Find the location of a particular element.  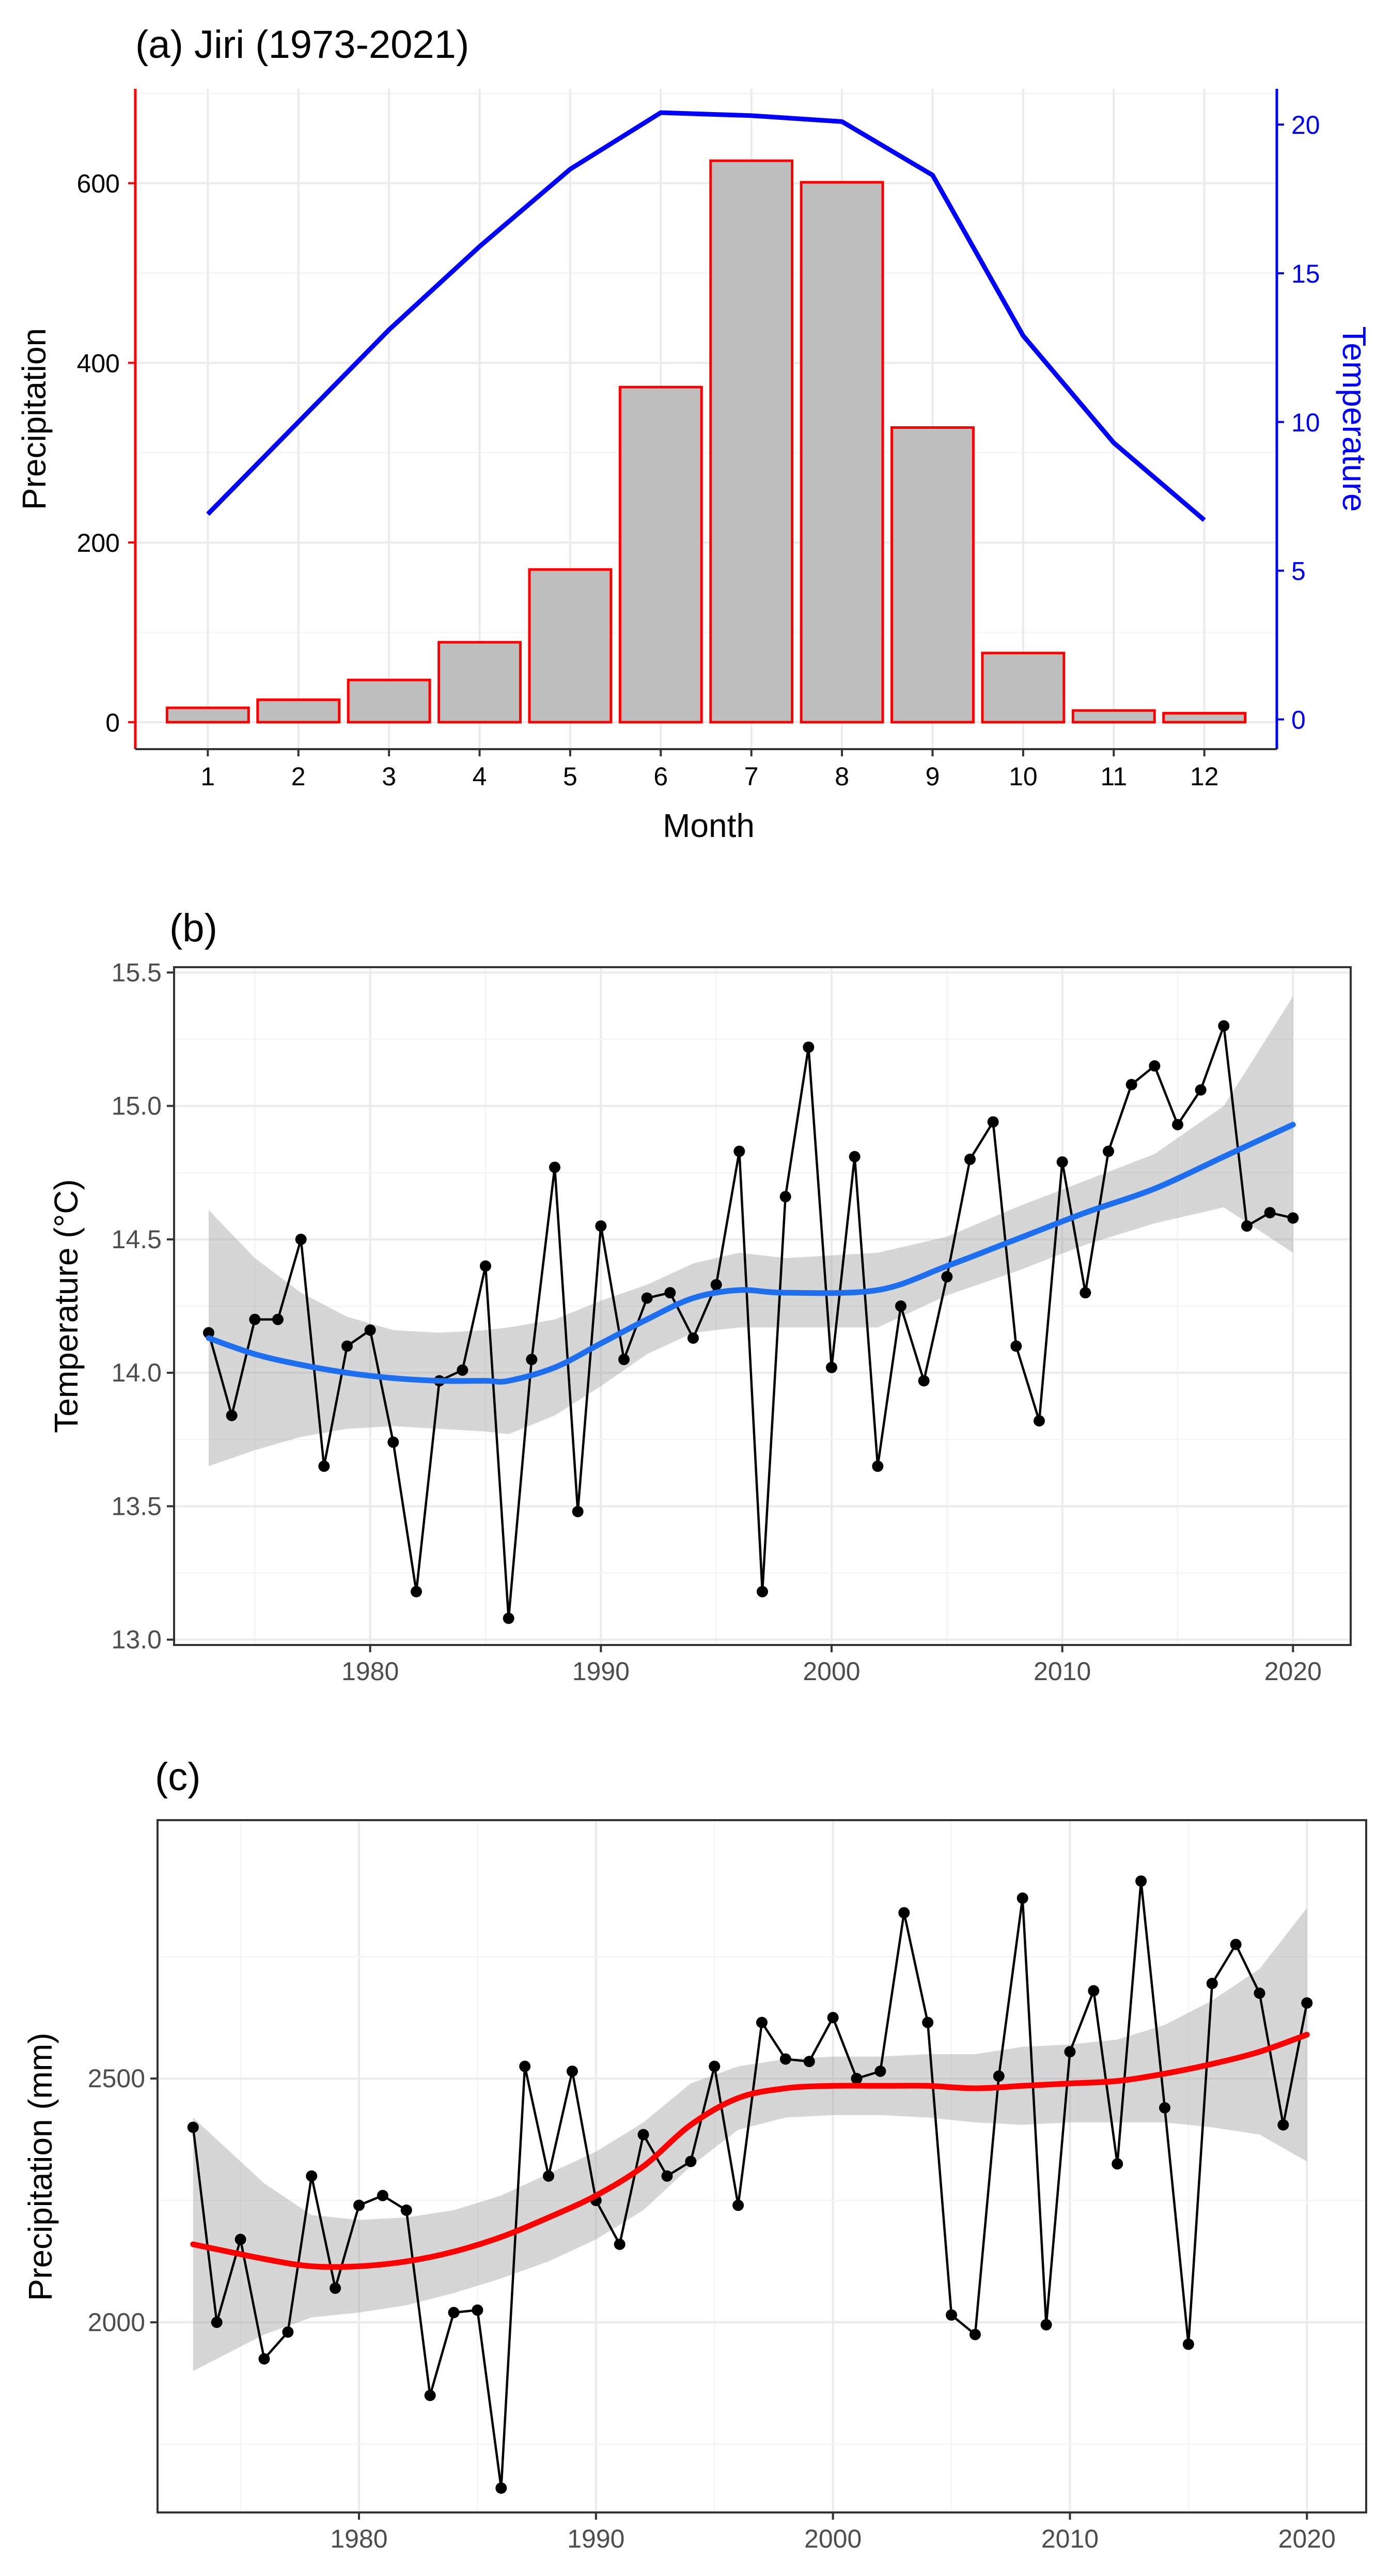

panel-b-point-1975 is located at coordinates (255, 1319).